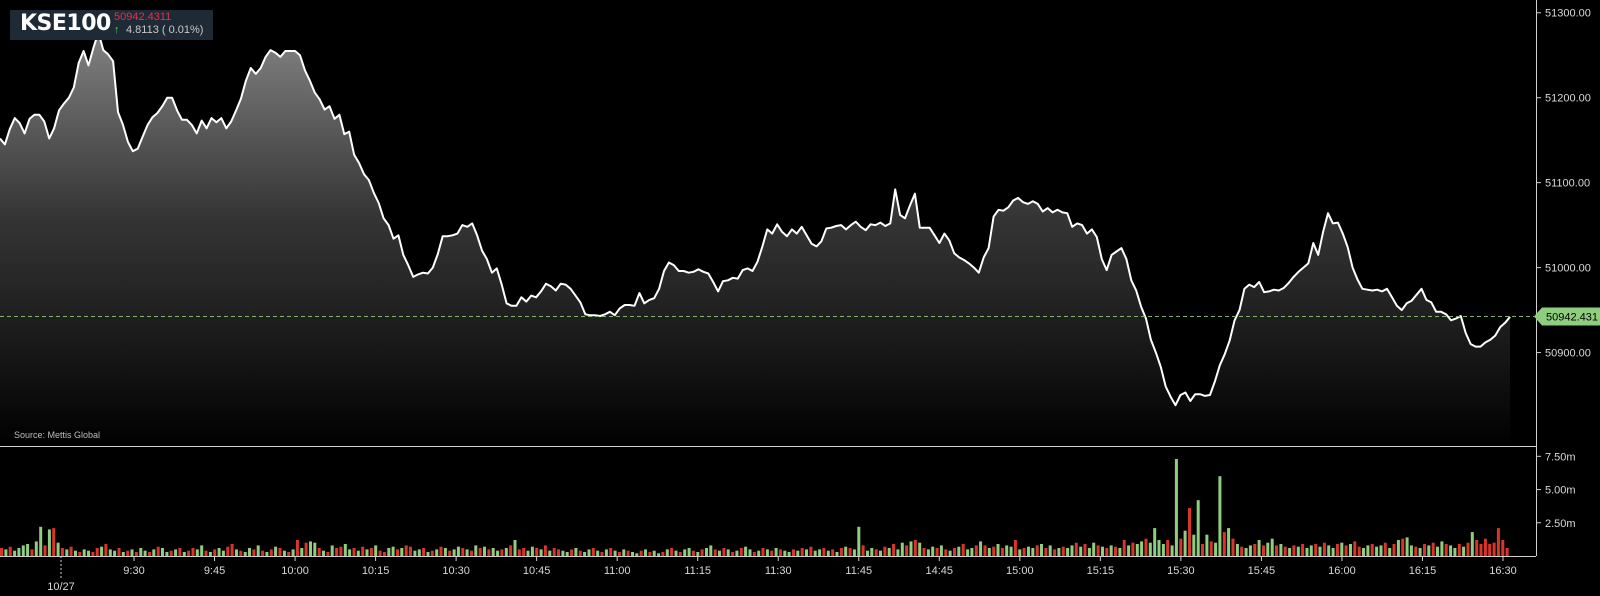 Image resolution: width=1600 pixels, height=596 pixels. Describe the element at coordinates (376, 571) in the screenshot. I see `time-tick-label: 10:15` at that location.